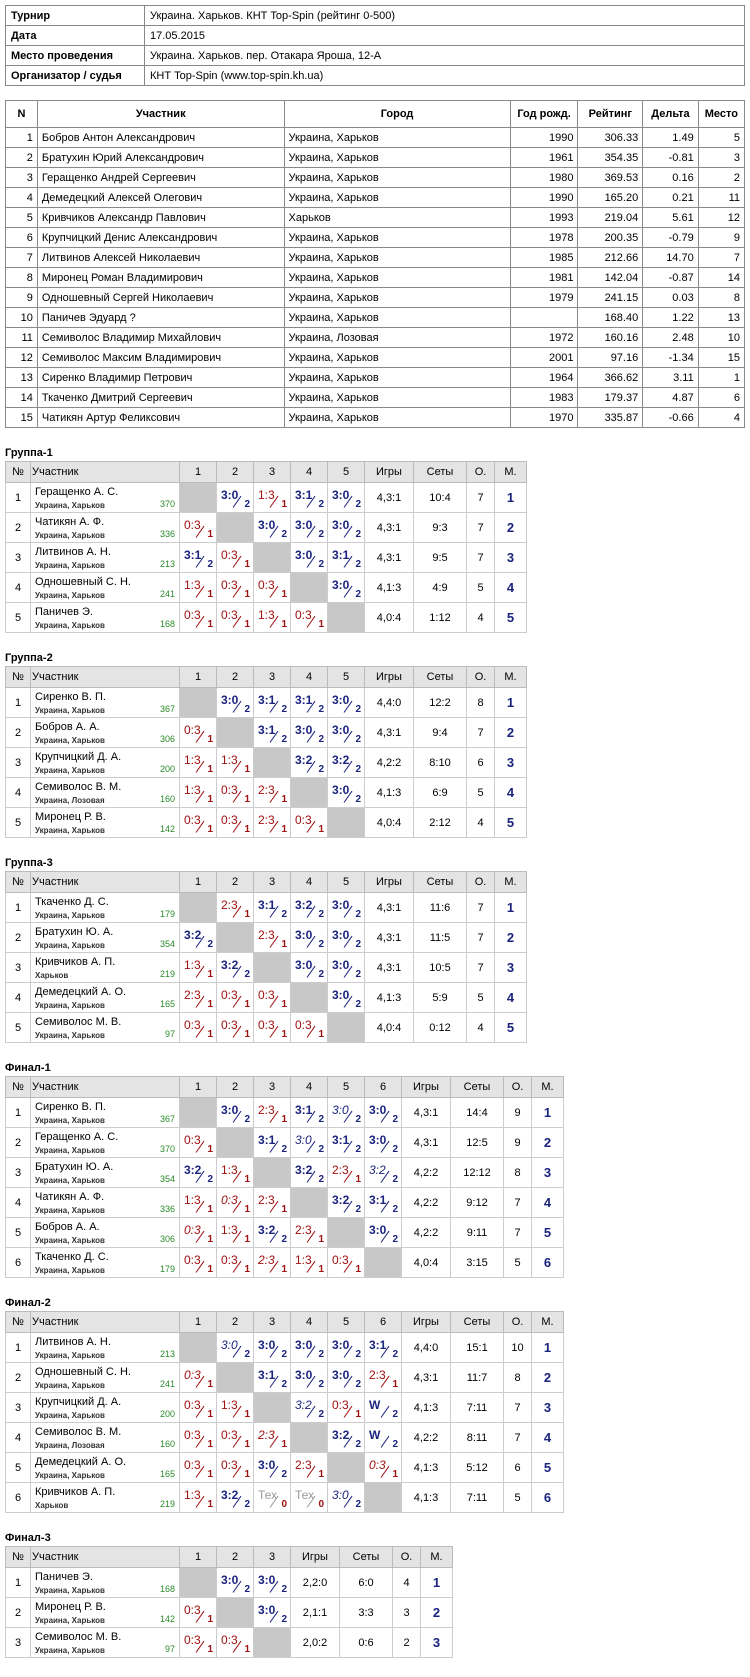 The image size is (750, 1677). Describe the element at coordinates (167, 624) in the screenshot. I see `player-rating: 168` at that location.